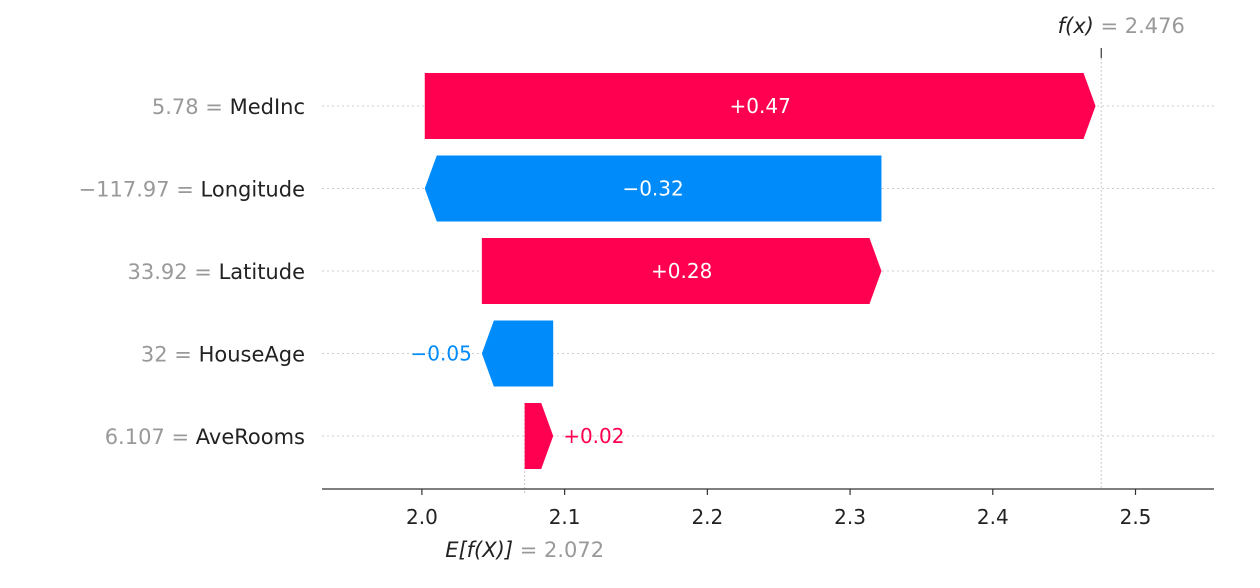 This screenshot has height=588, width=1260. I want to click on contribution-label-medinc: +0.47, so click(760, 106).